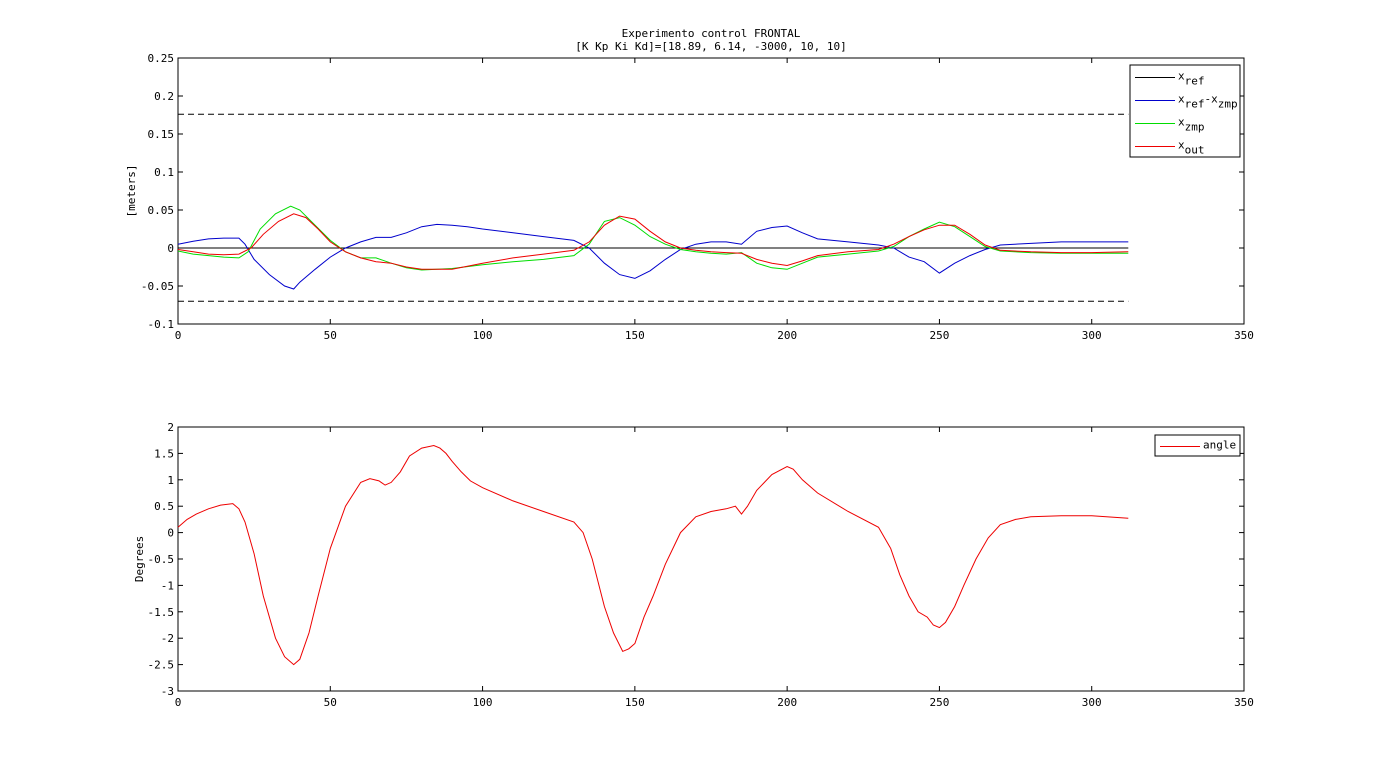 The image size is (1375, 778). I want to click on series-line-x-zmp, so click(653, 238).